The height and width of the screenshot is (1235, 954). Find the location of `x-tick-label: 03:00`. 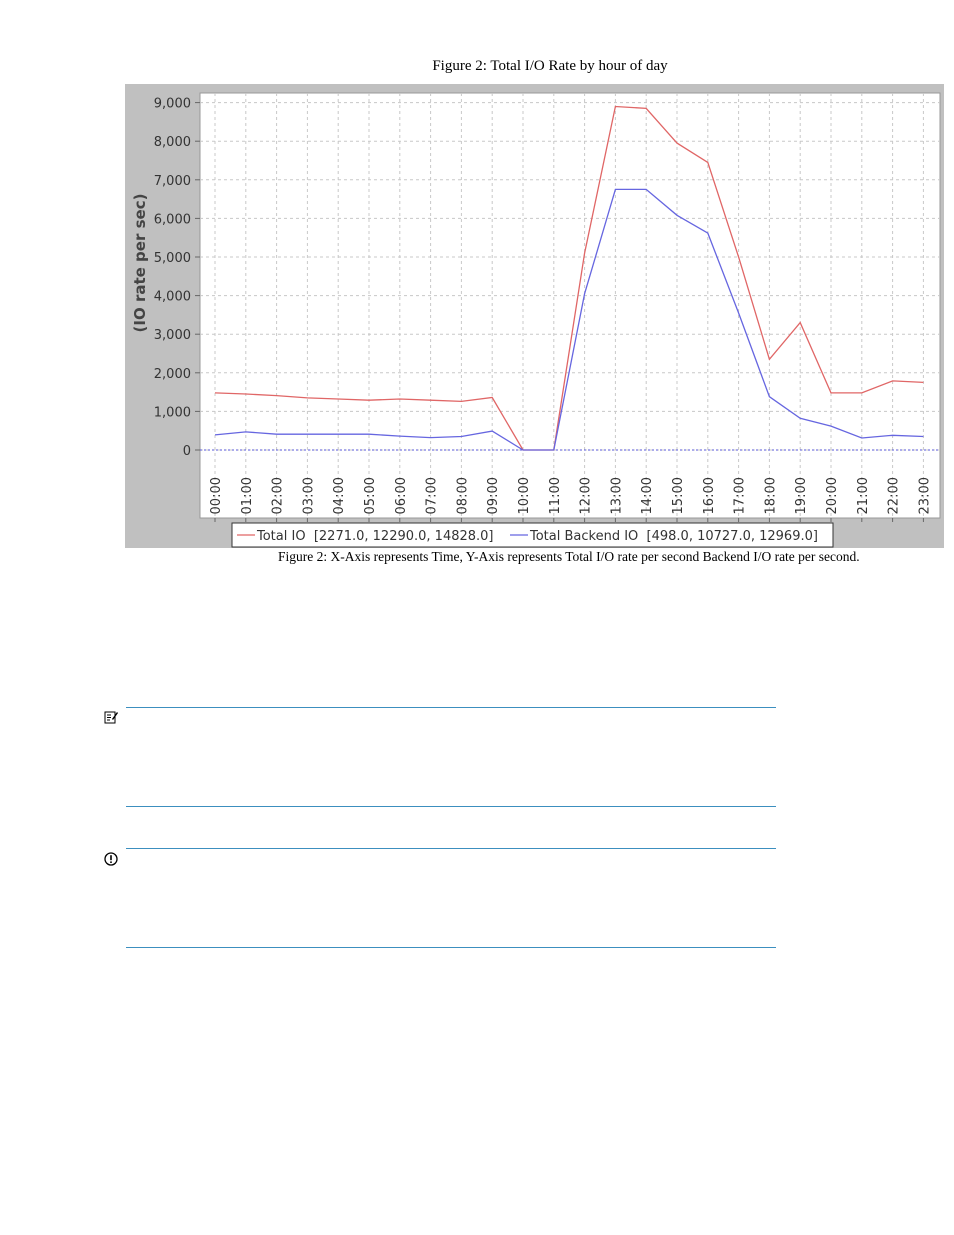

x-tick-label: 03:00 is located at coordinates (308, 495).